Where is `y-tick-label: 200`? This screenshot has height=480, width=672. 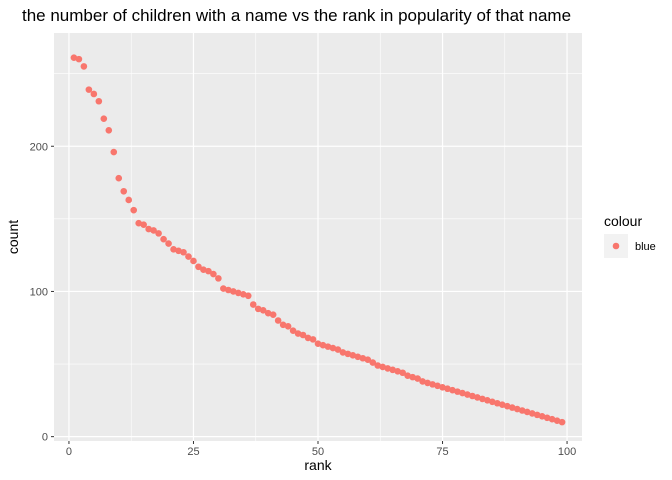
y-tick-label: 200 is located at coordinates (39, 147).